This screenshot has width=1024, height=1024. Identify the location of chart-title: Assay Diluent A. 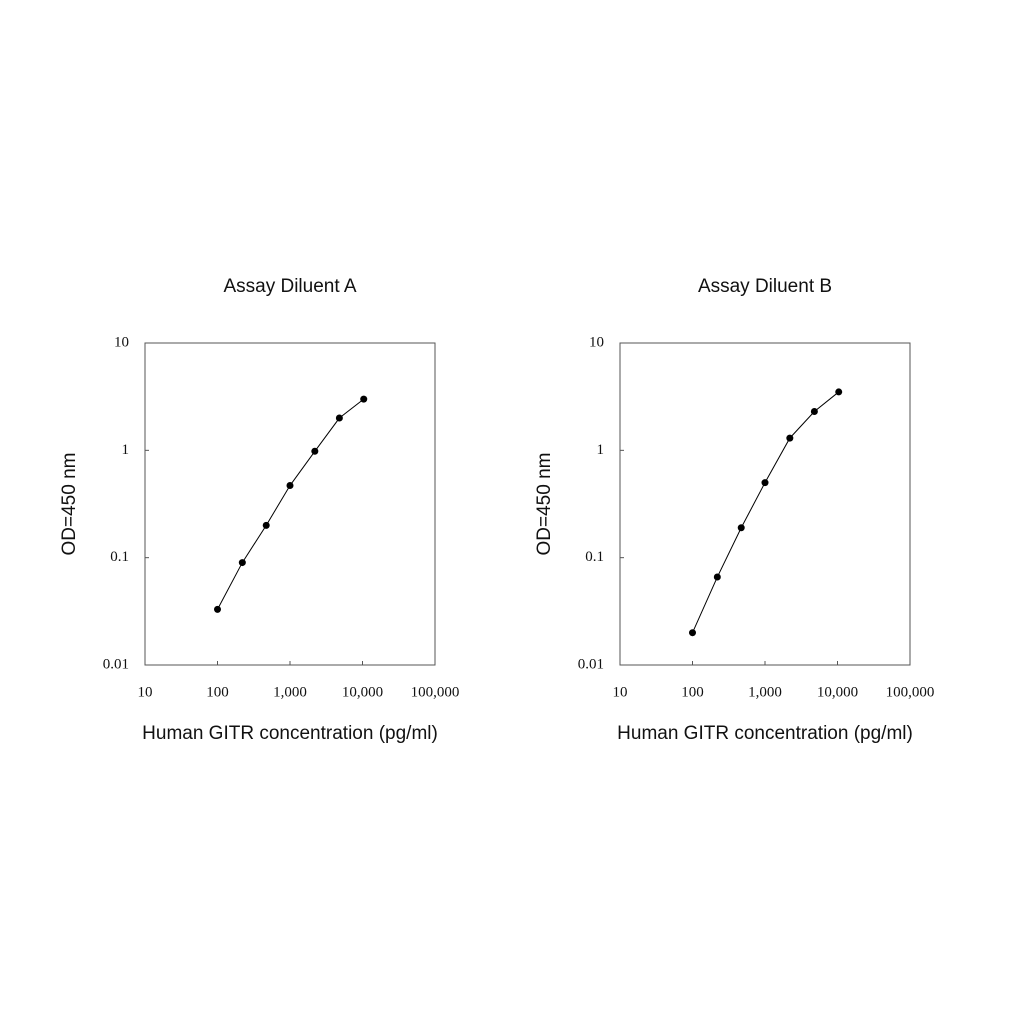
(289, 286).